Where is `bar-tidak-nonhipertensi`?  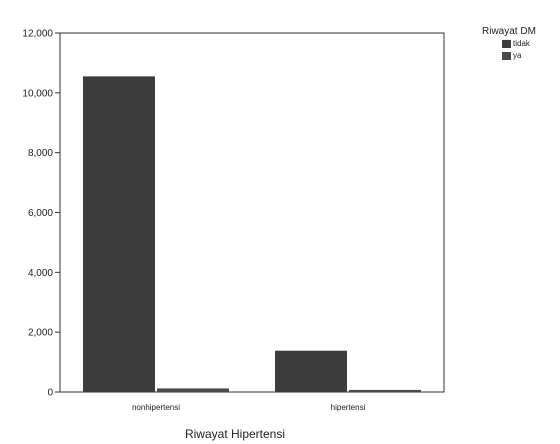 bar-tidak-nonhipertensi is located at coordinates (119, 234).